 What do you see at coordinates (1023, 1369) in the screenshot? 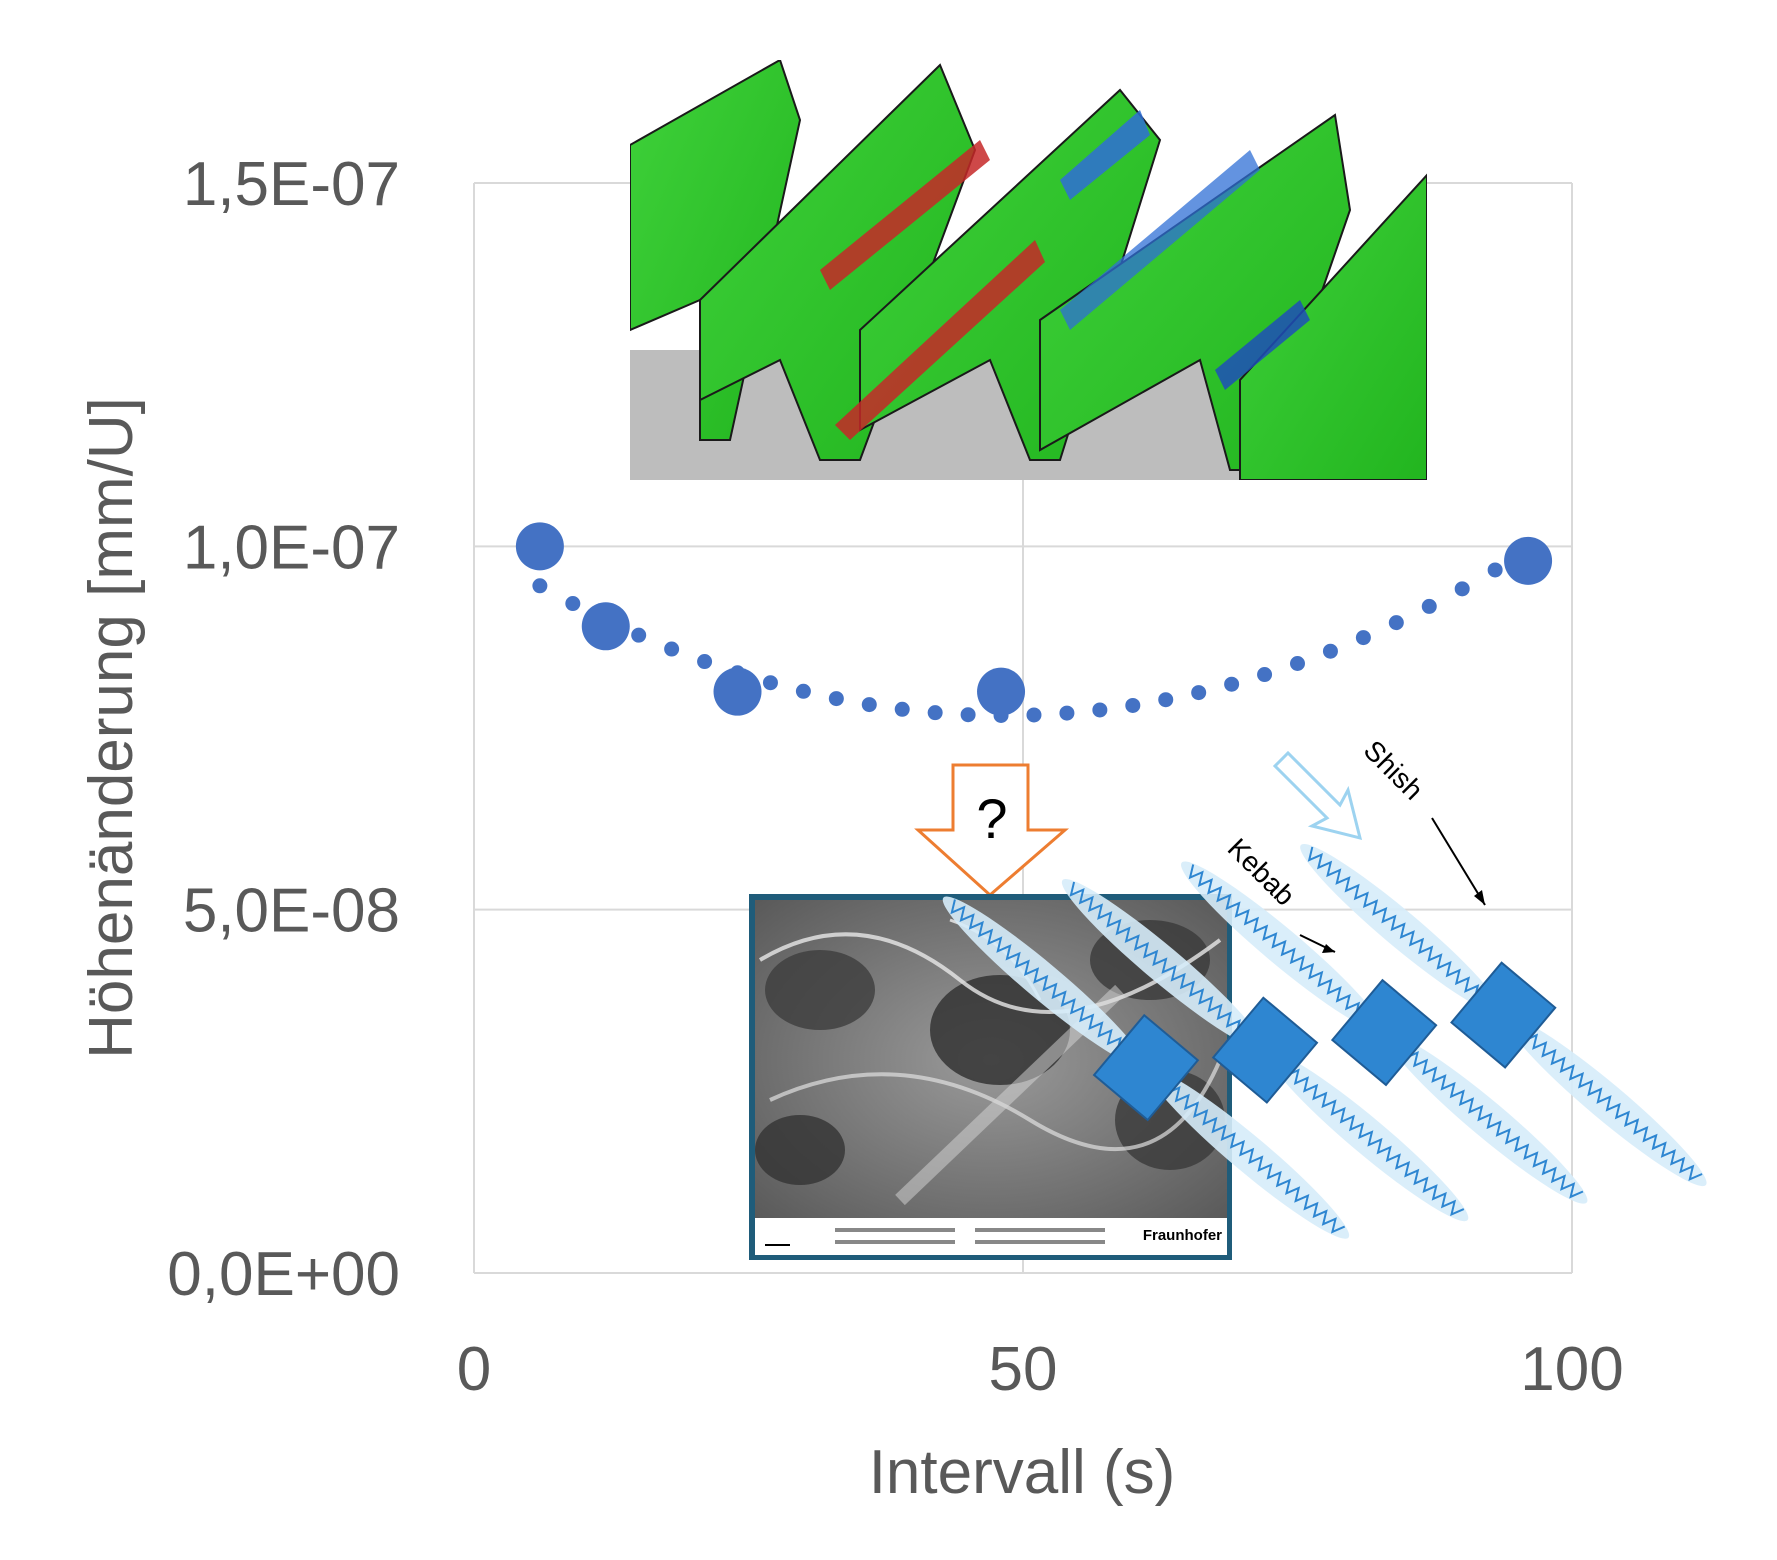
I see `x-tick-label: 50` at bounding box center [1023, 1369].